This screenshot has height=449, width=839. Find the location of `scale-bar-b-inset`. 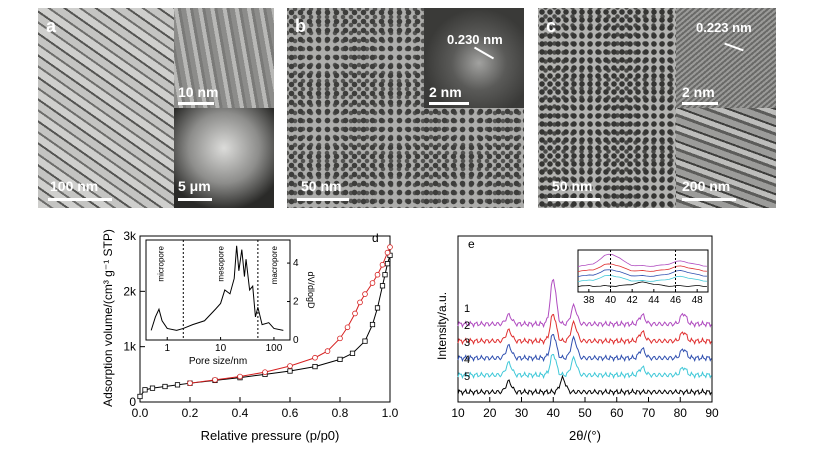

scale-bar-b-inset is located at coordinates (449, 103).